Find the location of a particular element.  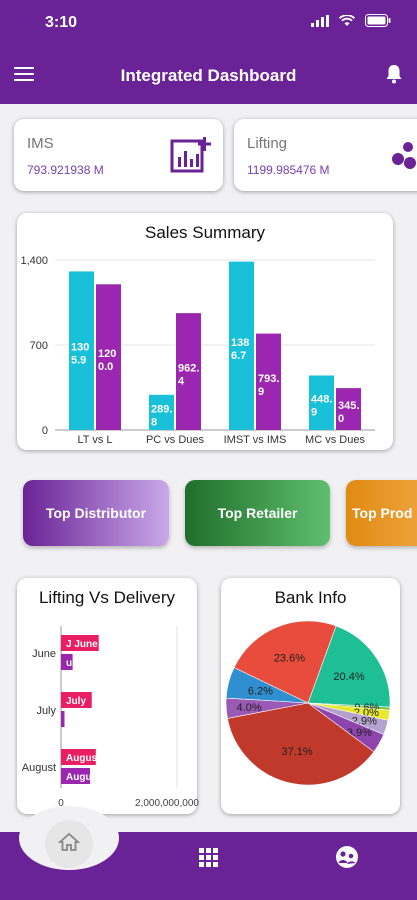

y-tick-label: 0 is located at coordinates (45, 431).